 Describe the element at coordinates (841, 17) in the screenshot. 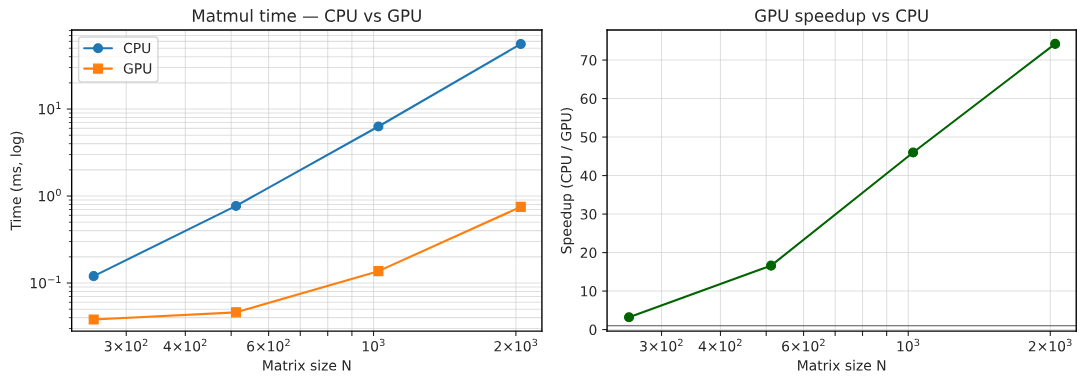

I see `chart-title: GPU speedup vs CPU` at that location.